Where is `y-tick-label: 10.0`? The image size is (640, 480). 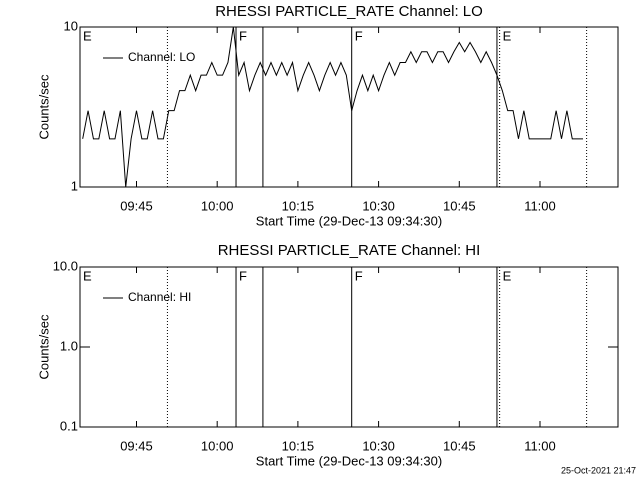 y-tick-label: 10.0 is located at coordinates (65, 265).